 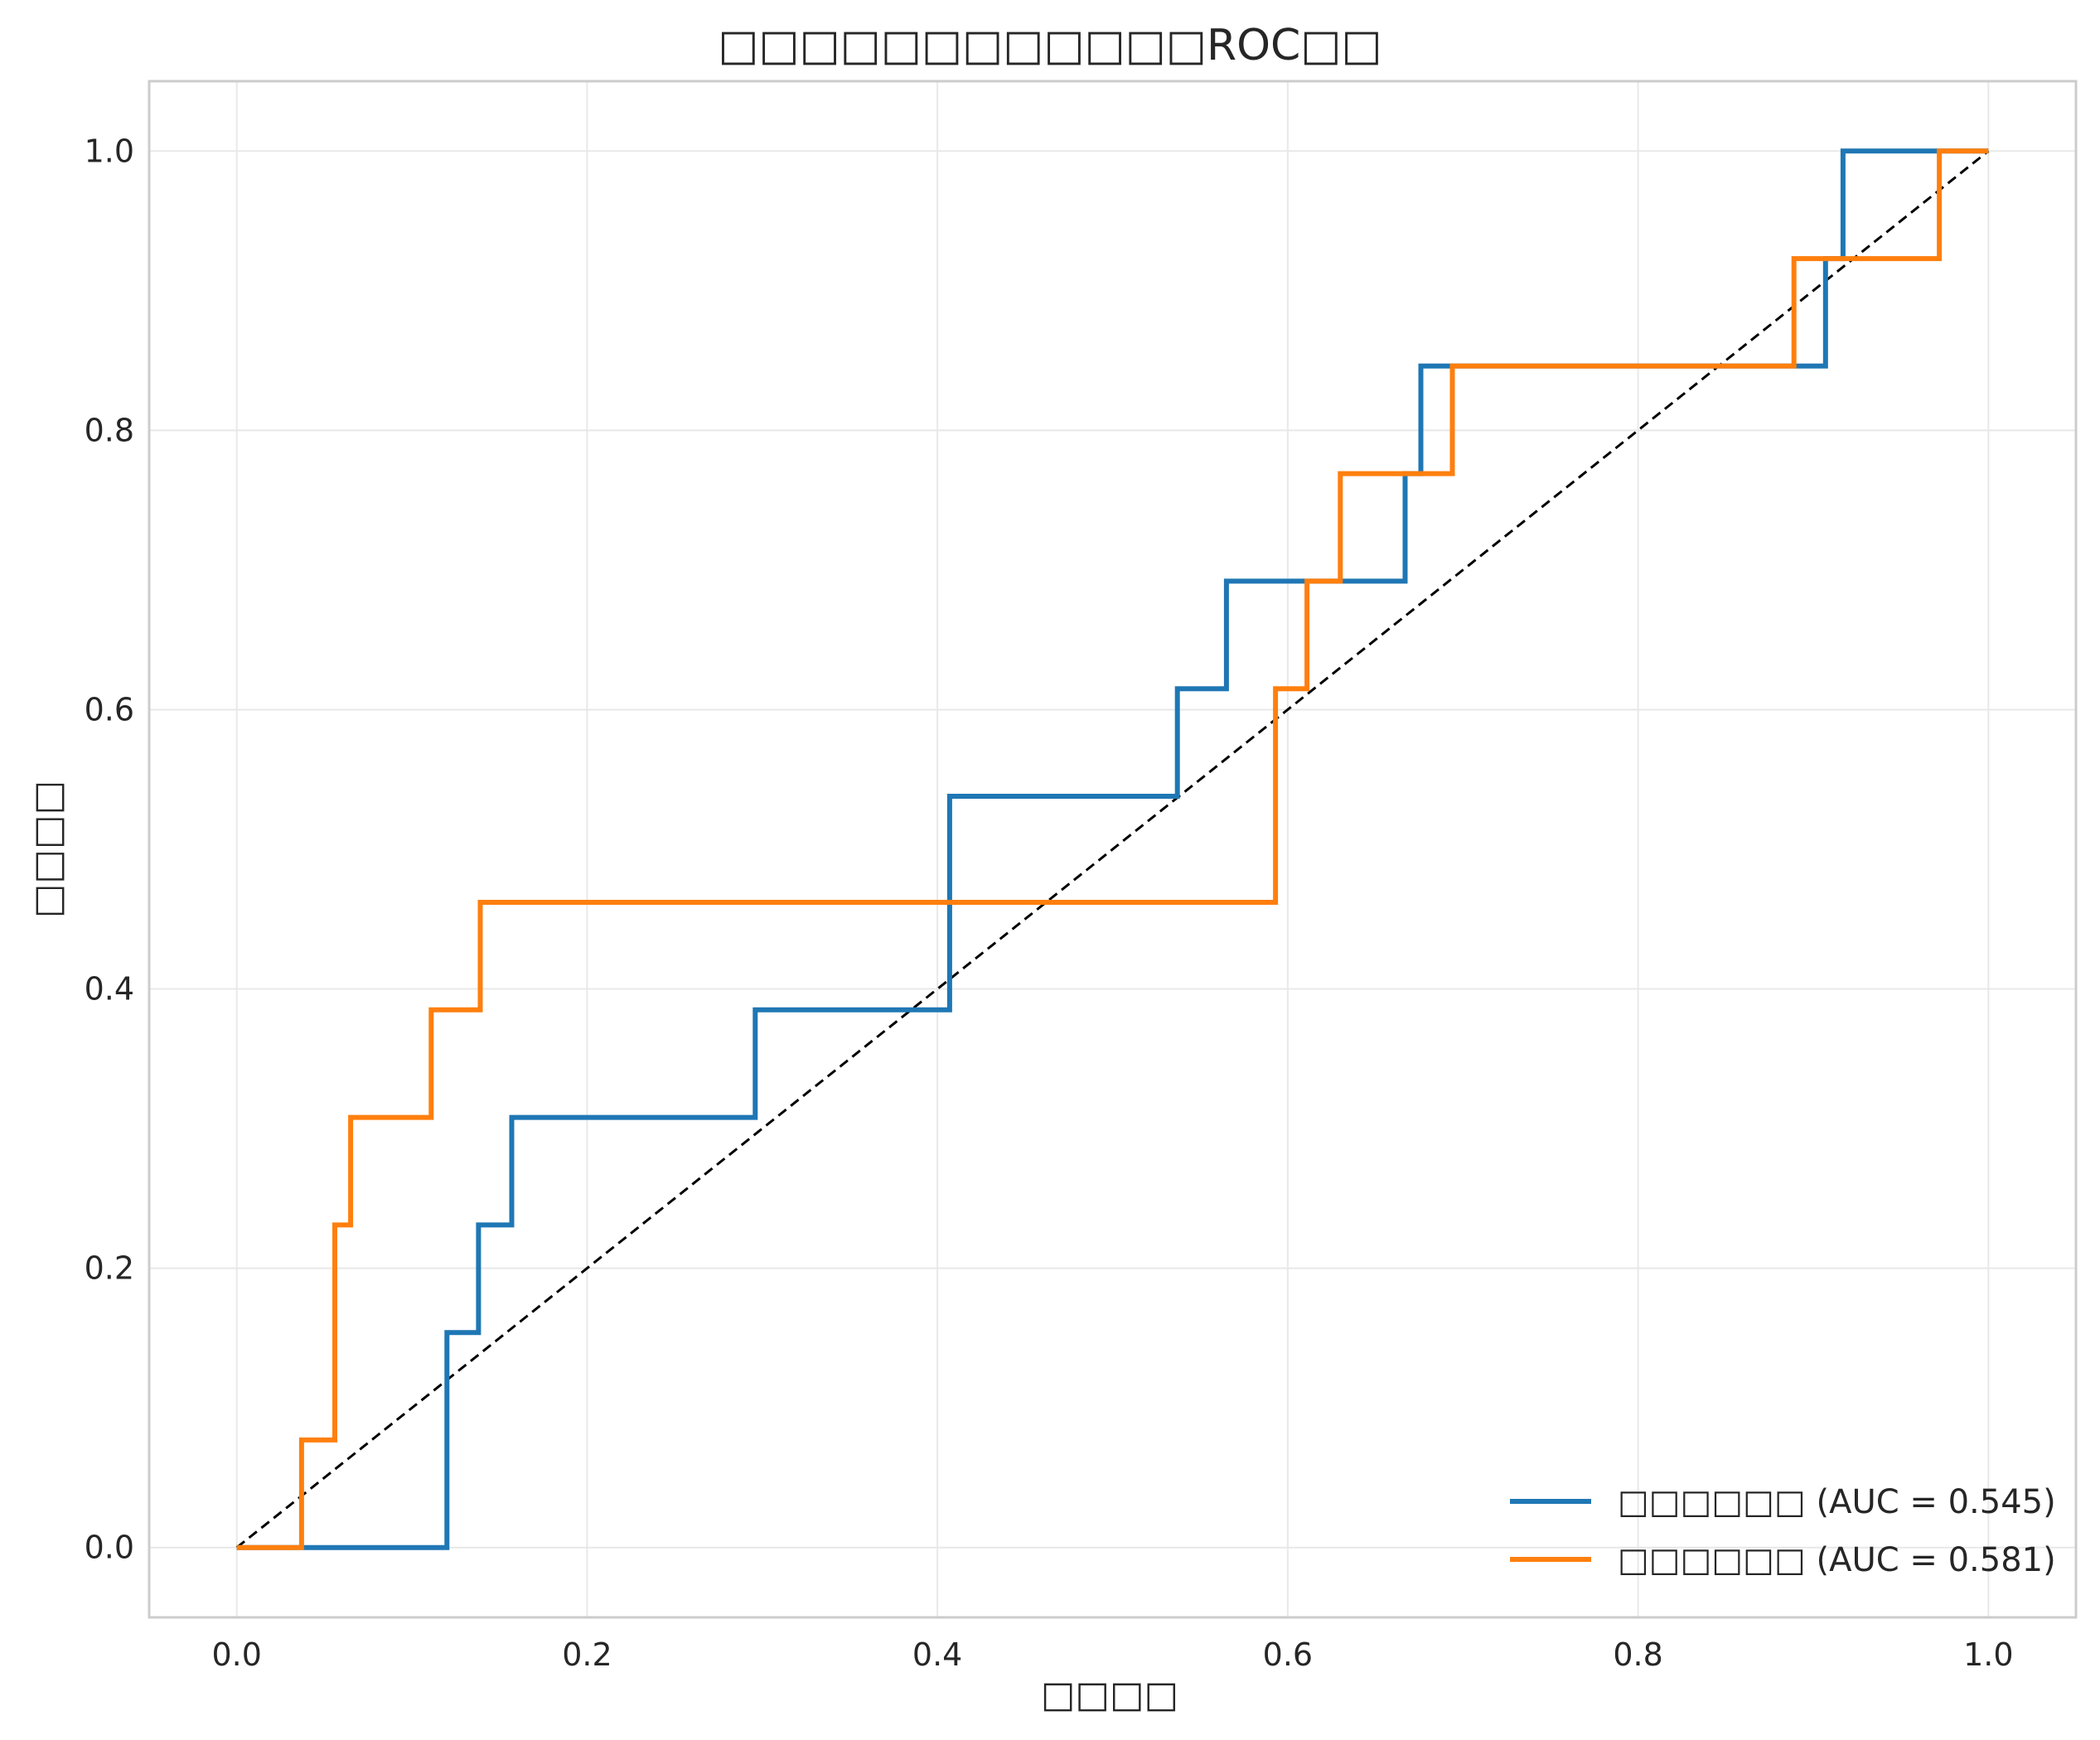 I want to click on x-tick-label: 0.0, so click(x=236, y=1654).